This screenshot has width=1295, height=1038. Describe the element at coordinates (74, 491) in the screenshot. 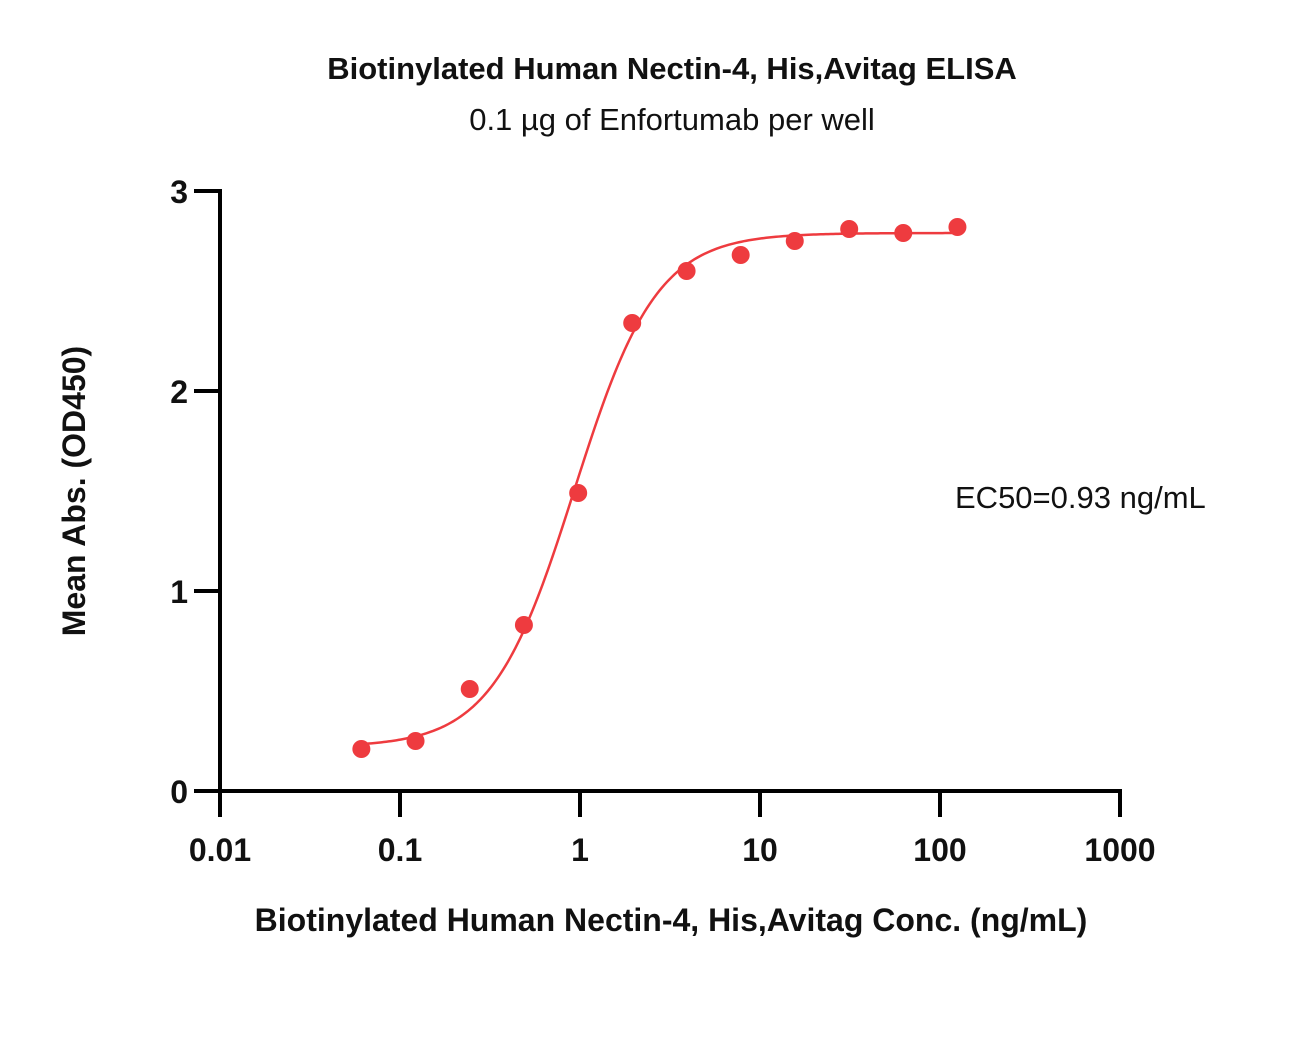

I see `y-axis-label: Mean Abs. (OD450)` at that location.